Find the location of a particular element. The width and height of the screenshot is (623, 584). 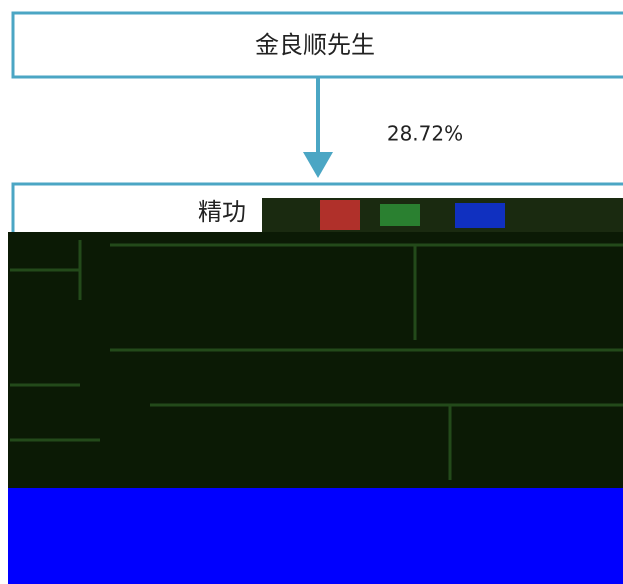

node-label: 金良顺先生 is located at coordinates (315, 45).